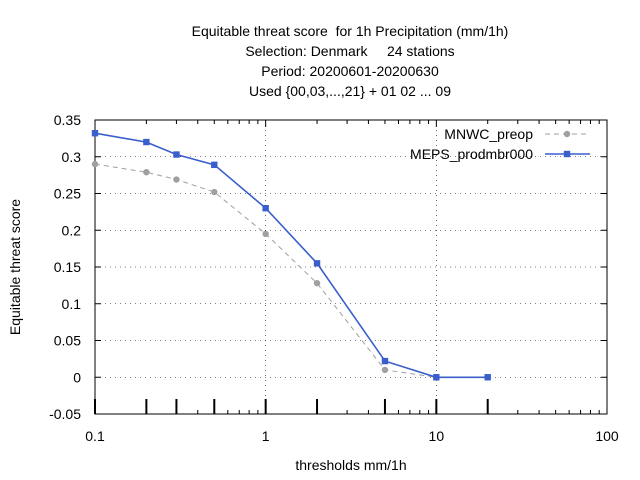 This screenshot has width=640, height=480. Describe the element at coordinates (266, 436) in the screenshot. I see `x-tick-label: 1` at that location.